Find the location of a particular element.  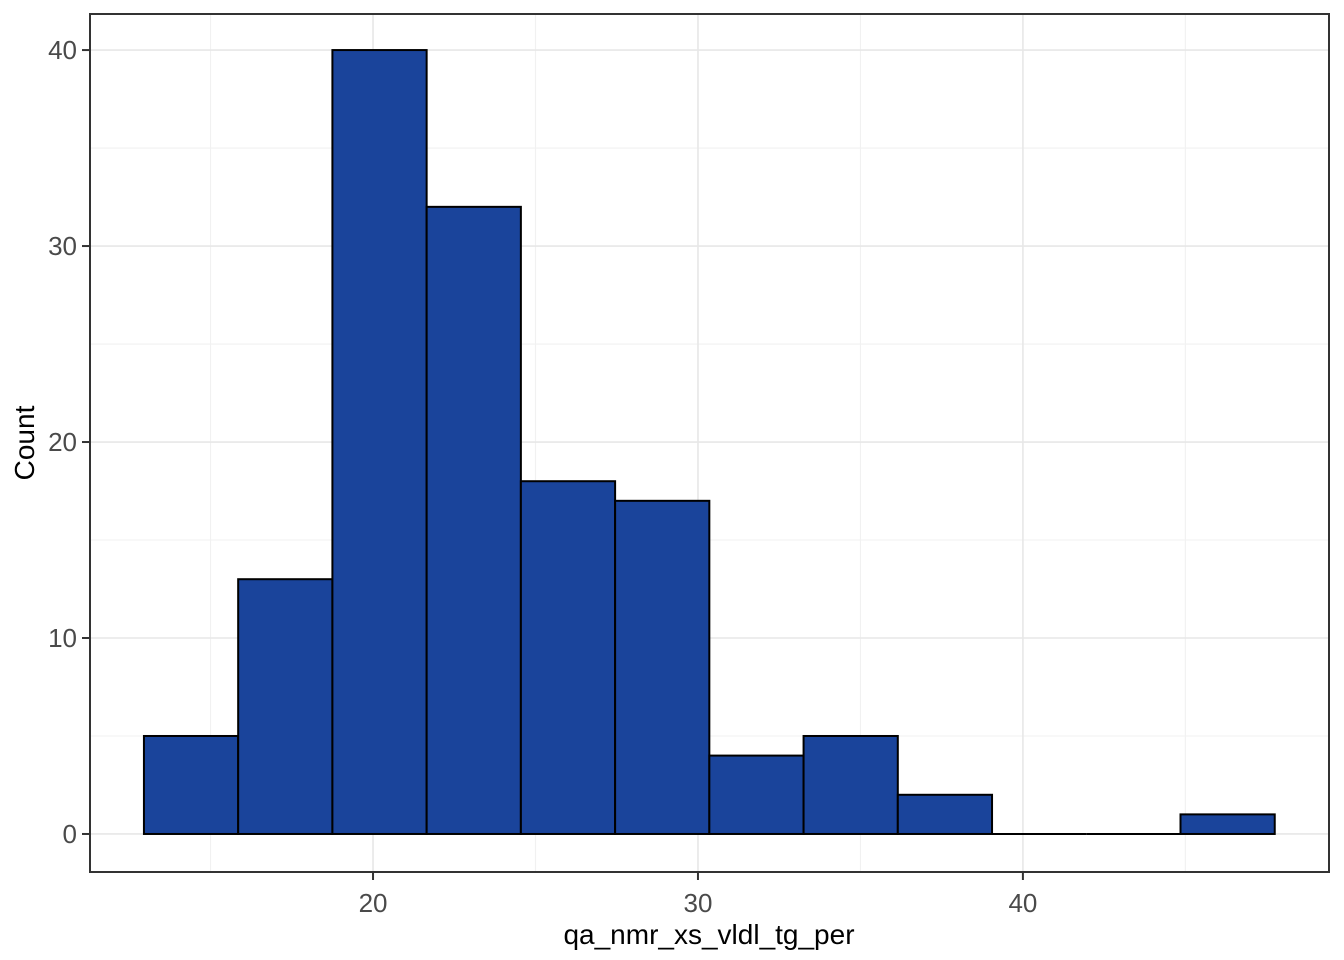

y-tick-label: 10 is located at coordinates (62, 638).